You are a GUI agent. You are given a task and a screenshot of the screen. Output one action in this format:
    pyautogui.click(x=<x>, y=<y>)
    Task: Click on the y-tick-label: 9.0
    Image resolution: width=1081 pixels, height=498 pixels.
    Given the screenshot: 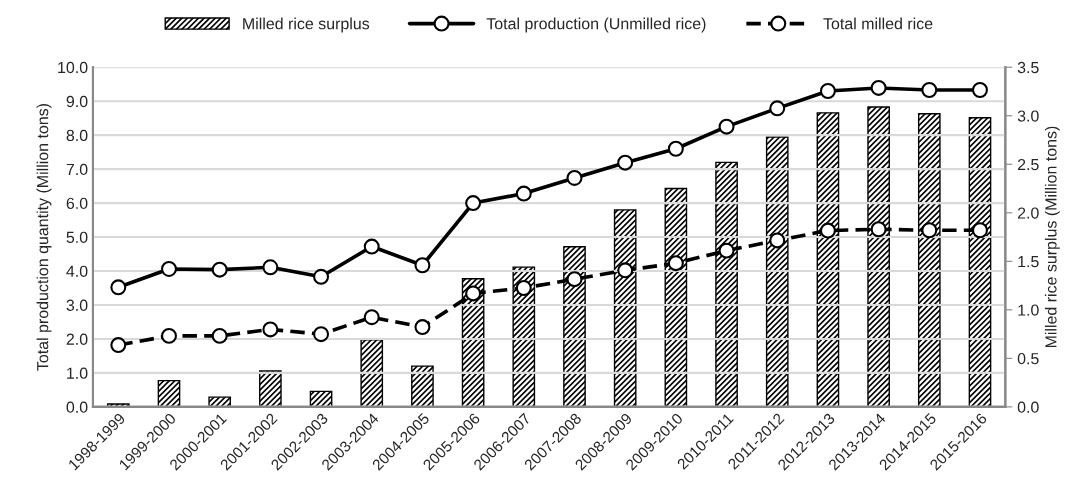 What is the action you would take?
    pyautogui.click(x=77, y=101)
    